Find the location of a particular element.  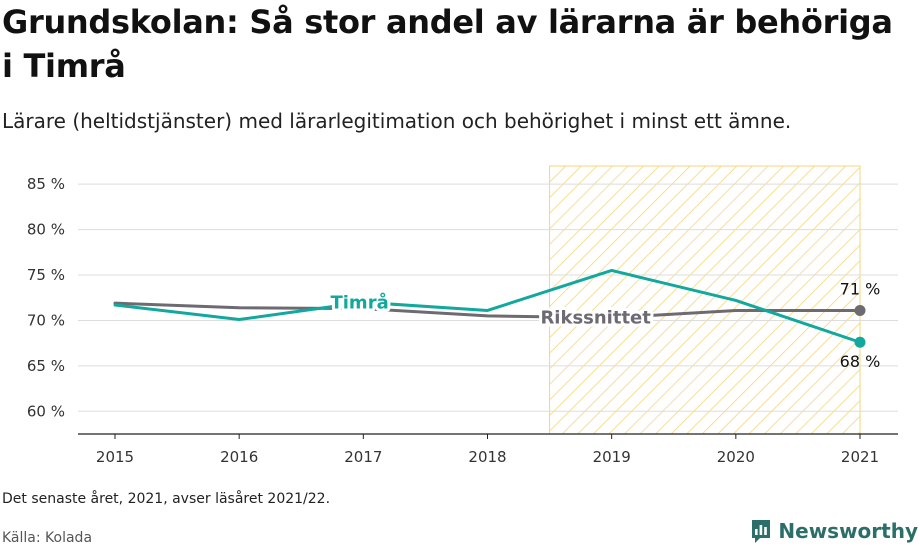

x-tick-label: 2018 is located at coordinates (487, 457).